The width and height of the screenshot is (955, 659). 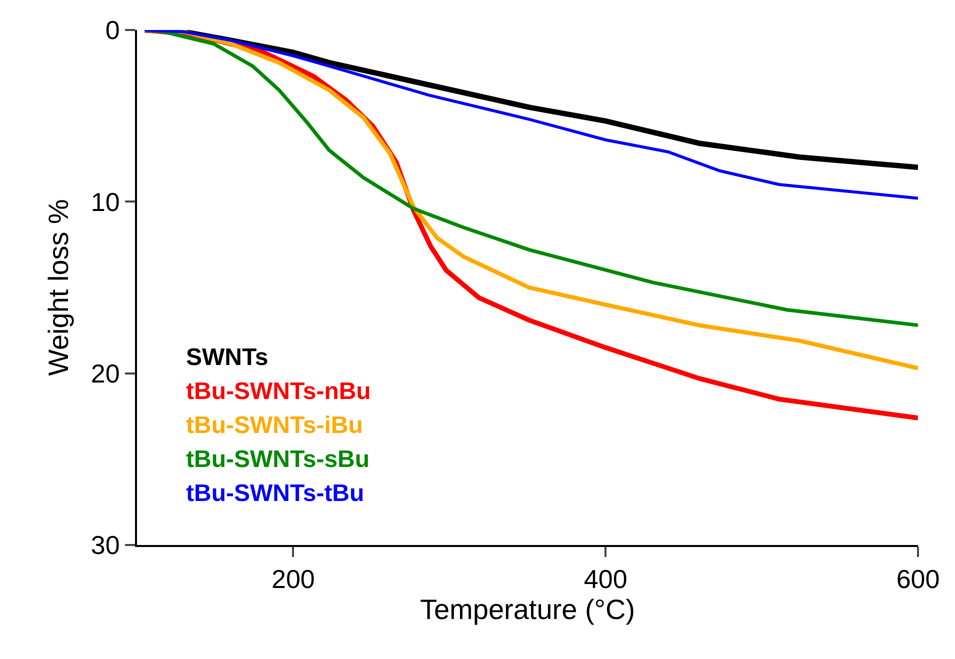 What do you see at coordinates (275, 493) in the screenshot?
I see `text: tBu-SWNTs-tBu` at bounding box center [275, 493].